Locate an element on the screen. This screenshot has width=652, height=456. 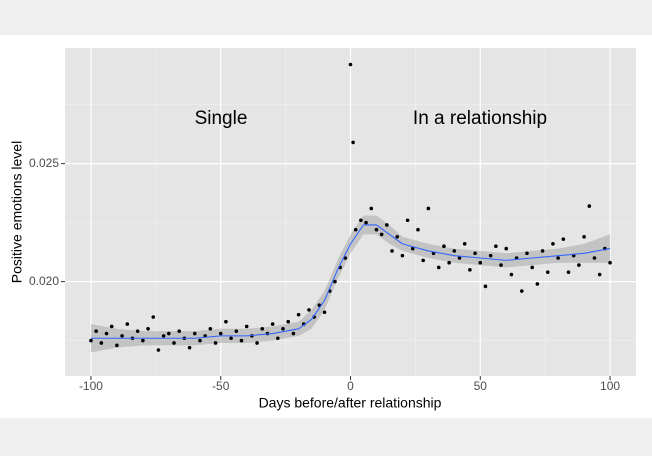
annotation: Single is located at coordinates (221, 118).